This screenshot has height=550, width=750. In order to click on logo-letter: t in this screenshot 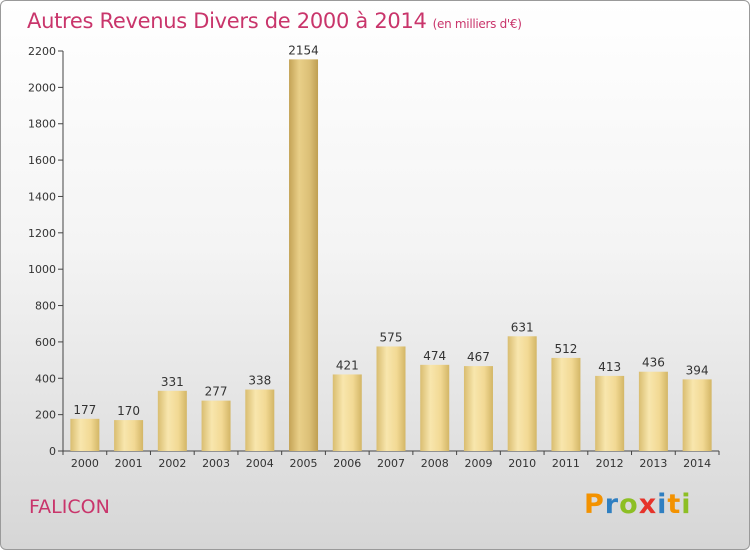, I will do `click(674, 504)`.